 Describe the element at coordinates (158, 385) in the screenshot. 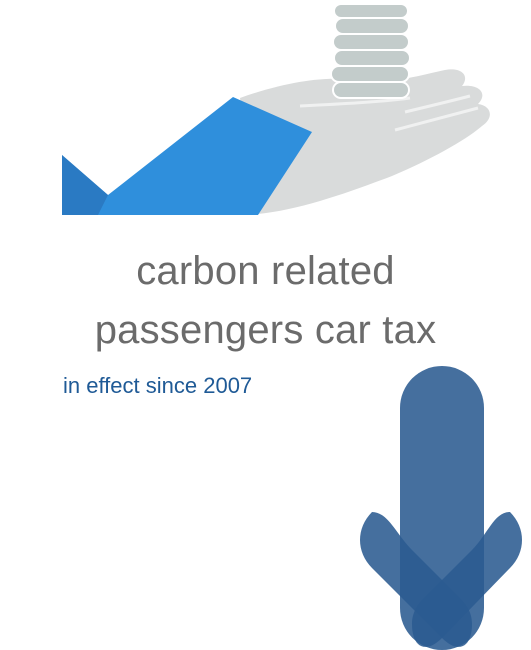

I see `subtitle: in effect since 2007` at that location.